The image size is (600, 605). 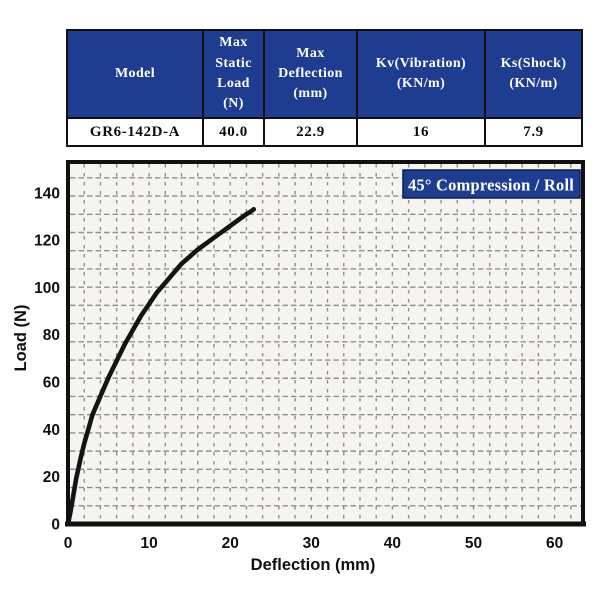 What do you see at coordinates (554, 543) in the screenshot?
I see `x-tick-label: 60` at bounding box center [554, 543].